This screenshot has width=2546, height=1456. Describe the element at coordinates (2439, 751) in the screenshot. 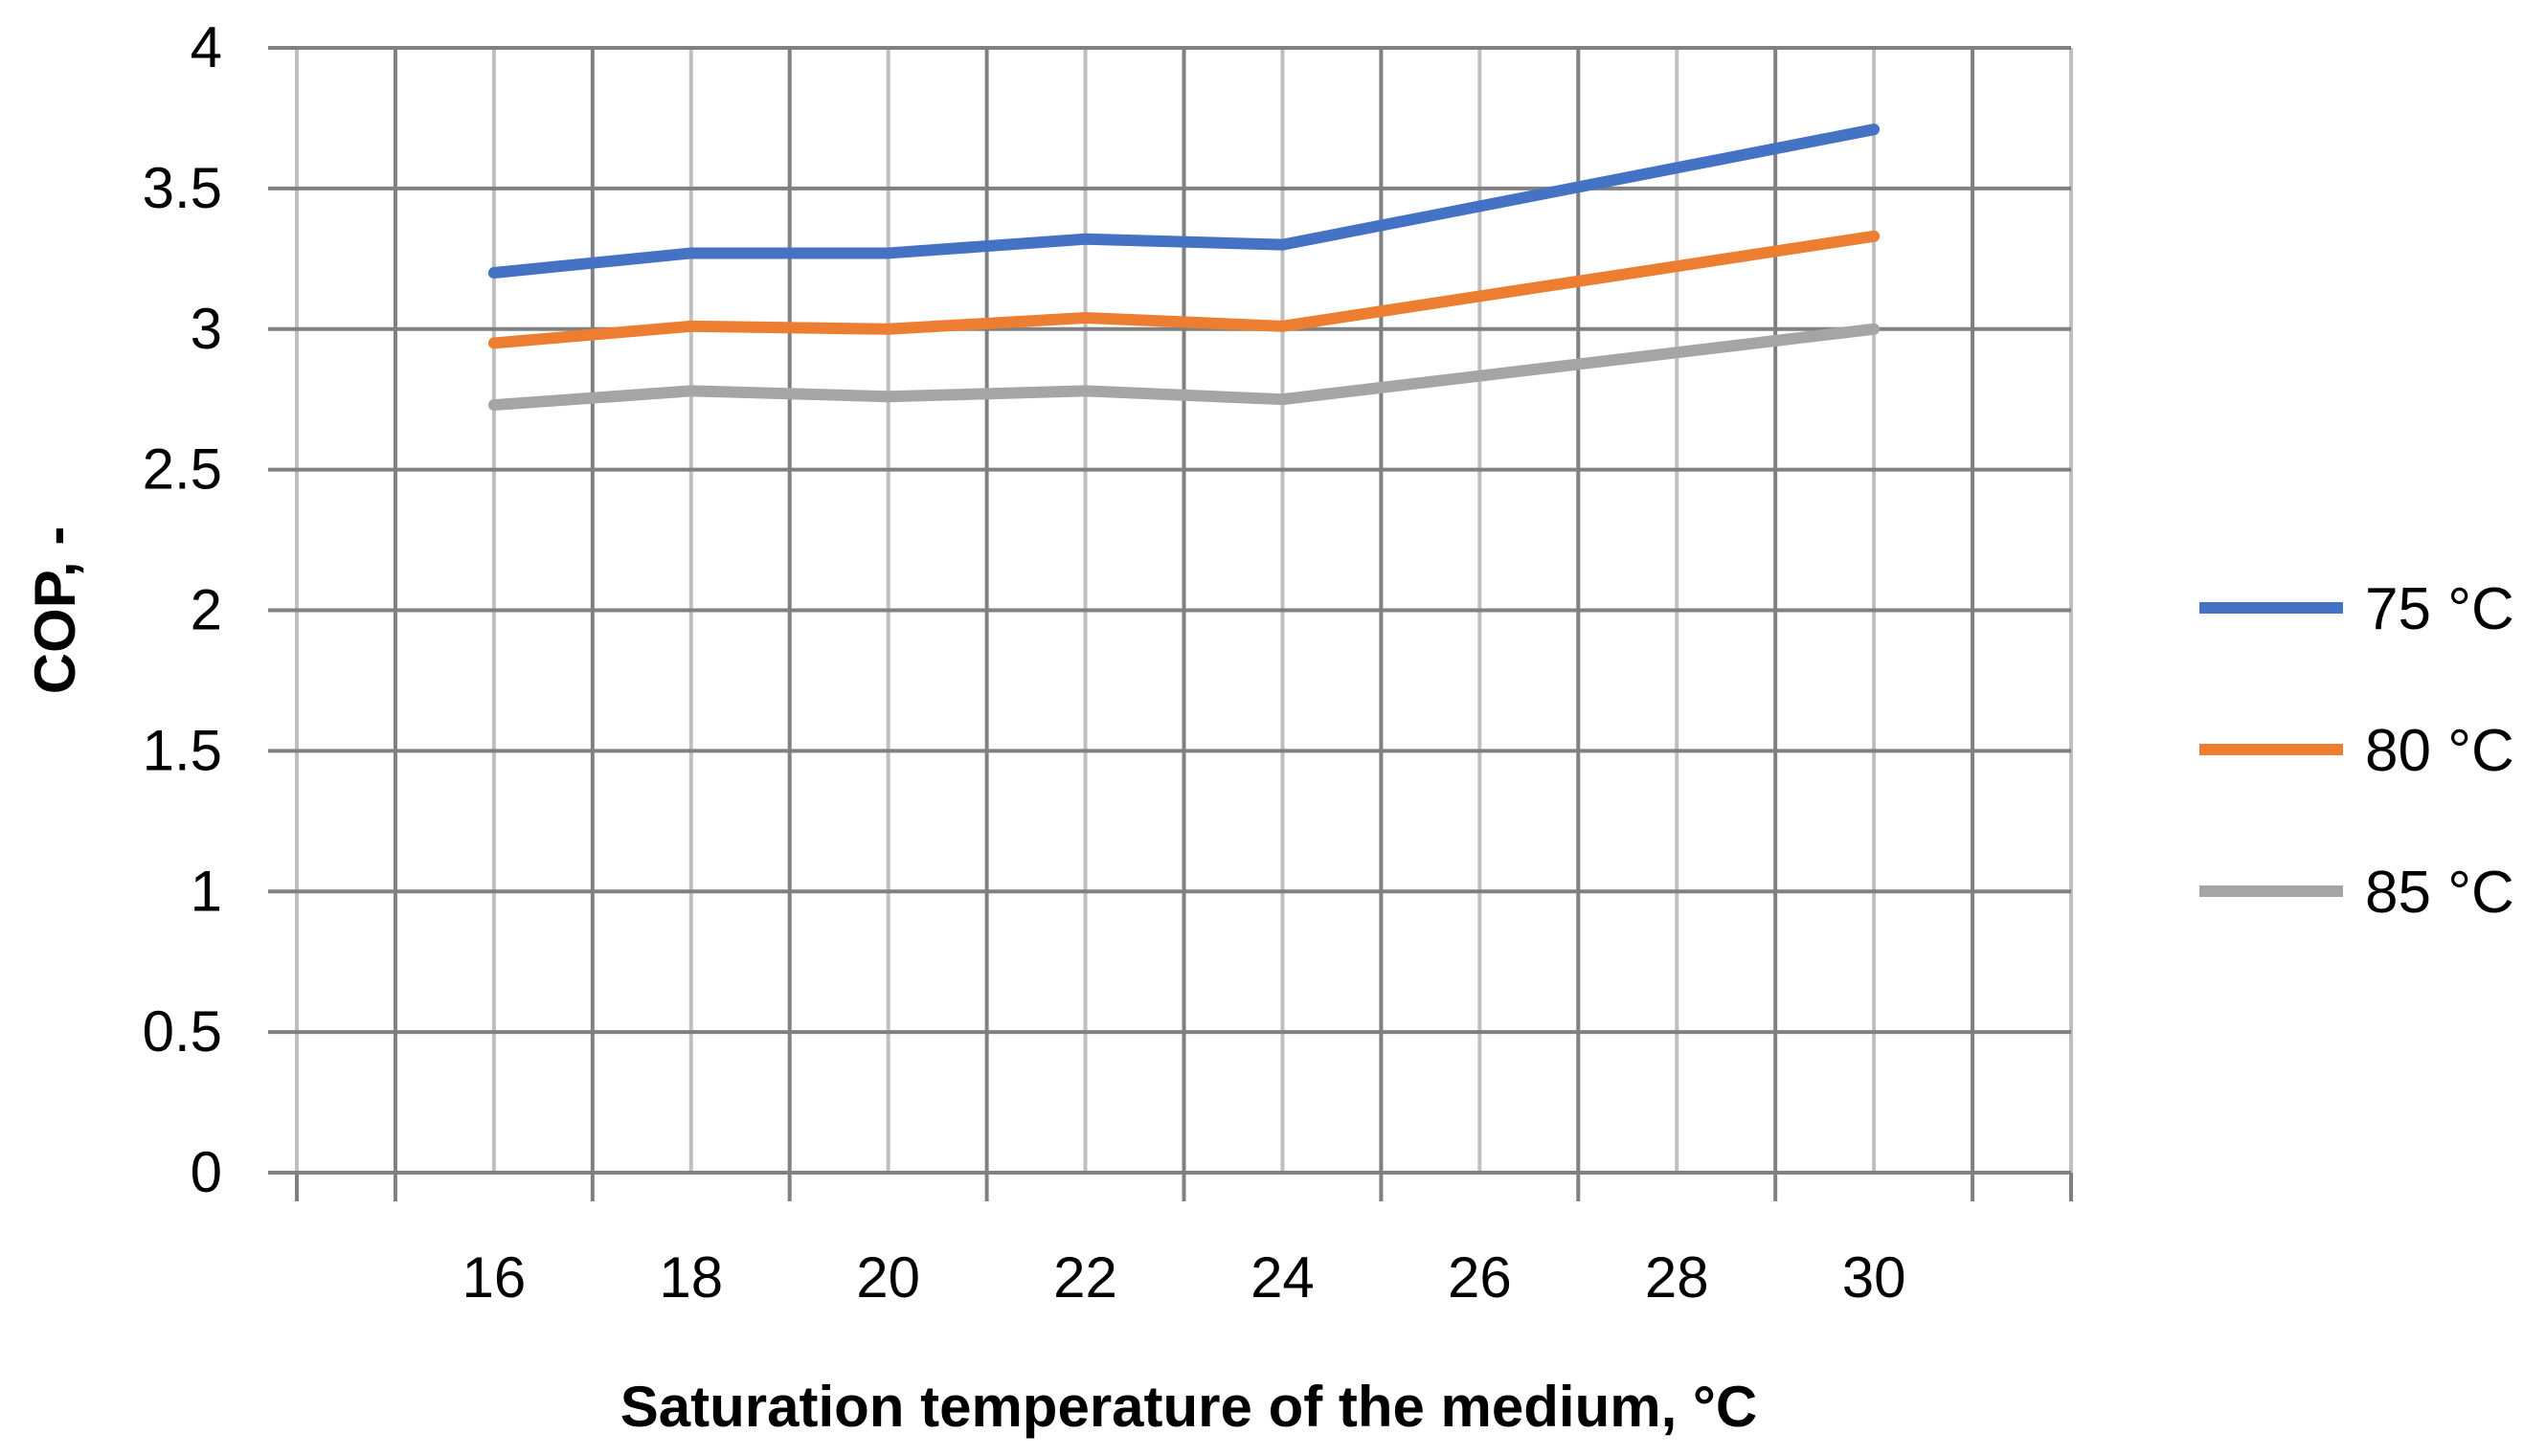

I see `legend-label-2: 80 °C` at that location.